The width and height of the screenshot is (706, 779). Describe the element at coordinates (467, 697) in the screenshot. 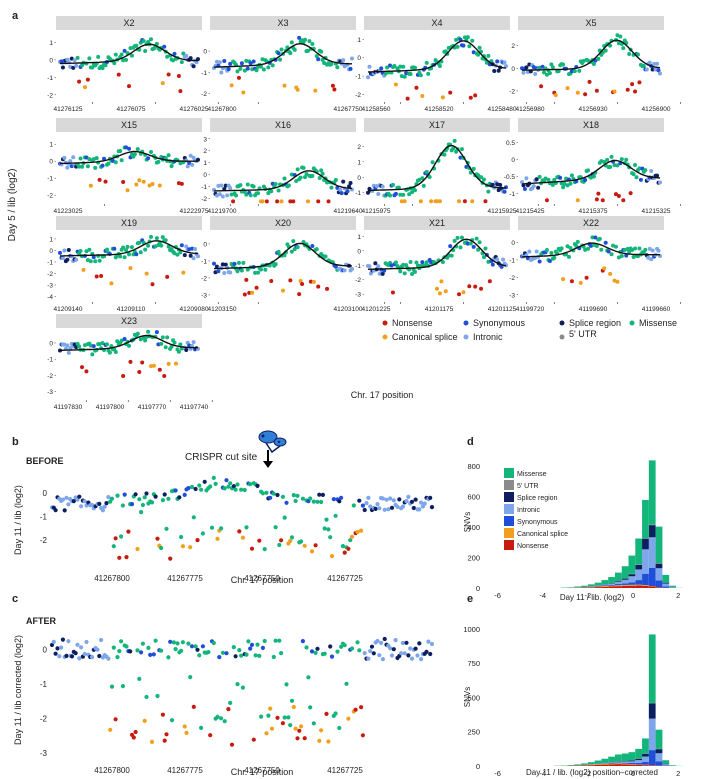

I see `e-y-axis-title: SNVs` at that location.